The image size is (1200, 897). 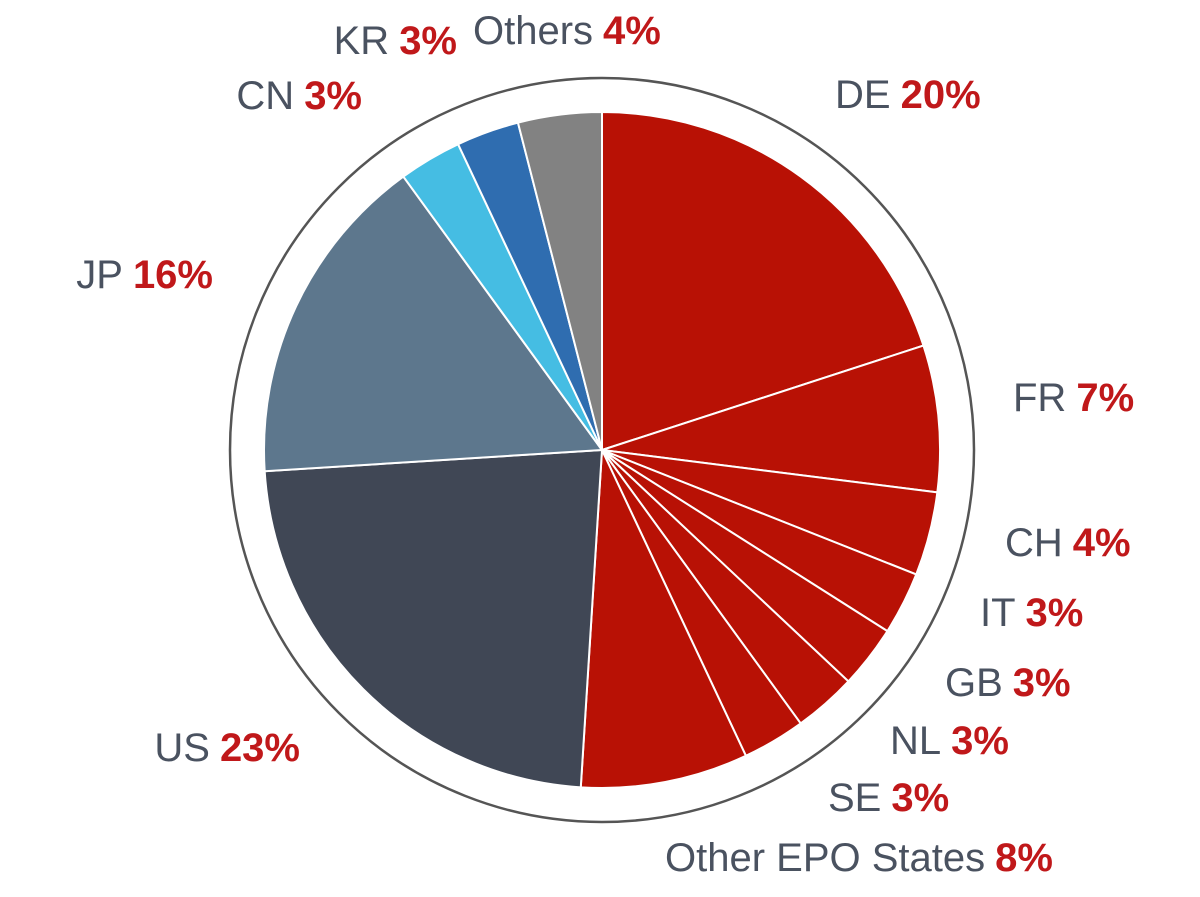 I want to click on slice-name: SE, so click(x=854, y=798).